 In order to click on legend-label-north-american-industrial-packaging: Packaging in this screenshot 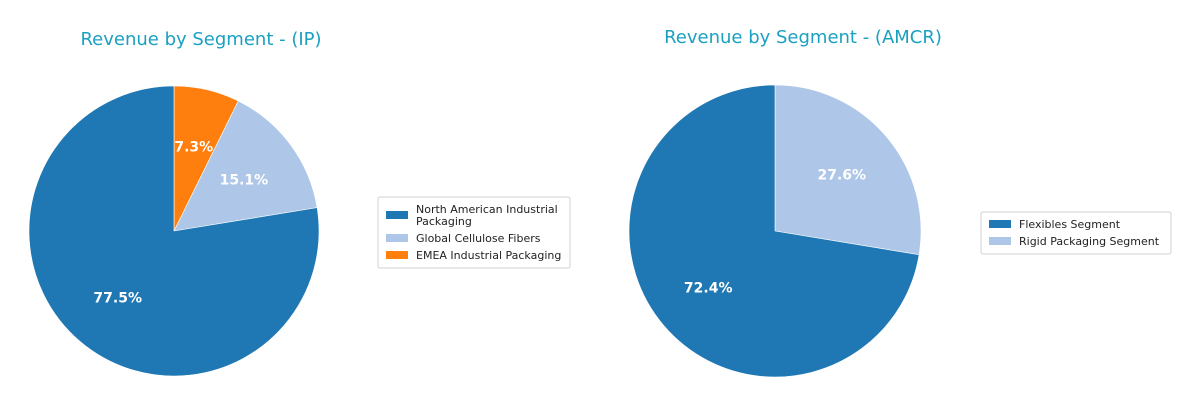, I will do `click(444, 221)`.